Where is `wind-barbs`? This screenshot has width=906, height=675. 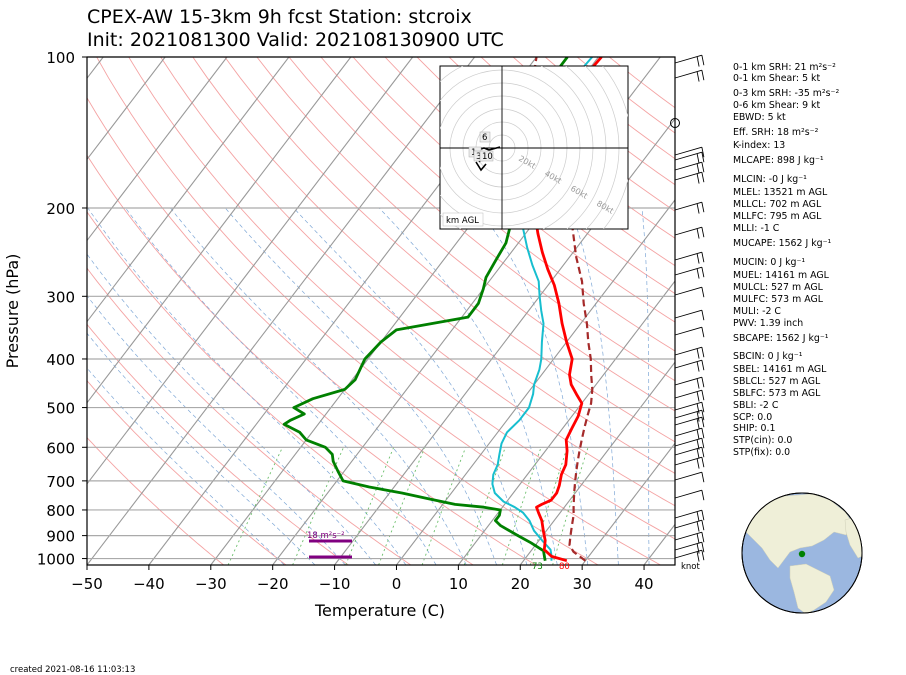
wind-barbs is located at coordinates (689, 308).